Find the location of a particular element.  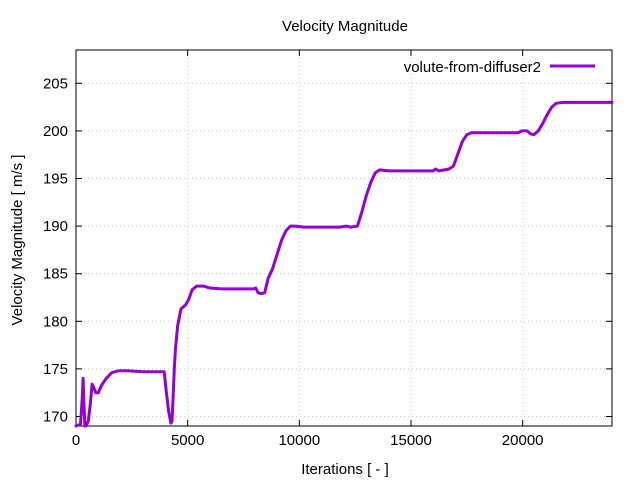

y-tick-label: 190 is located at coordinates (55, 226).